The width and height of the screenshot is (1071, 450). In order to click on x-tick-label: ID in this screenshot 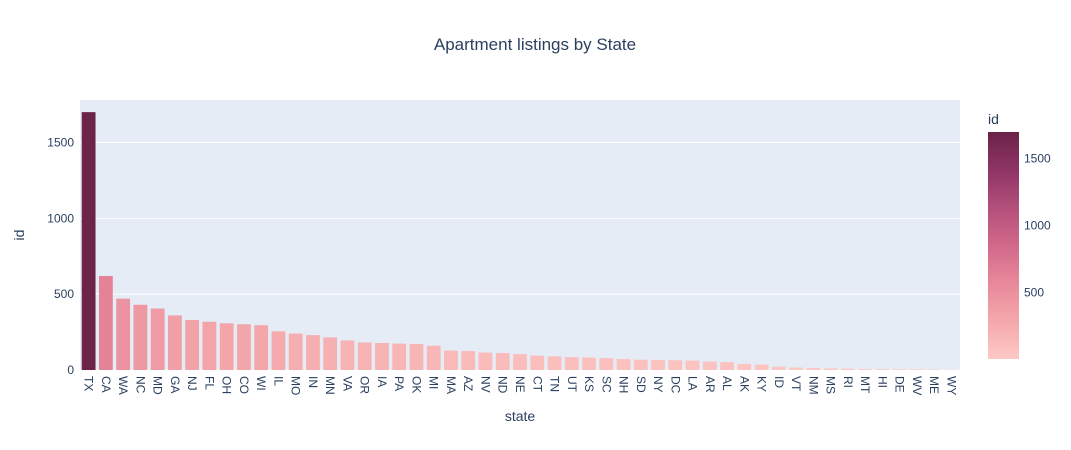, I will do `click(779, 382)`.